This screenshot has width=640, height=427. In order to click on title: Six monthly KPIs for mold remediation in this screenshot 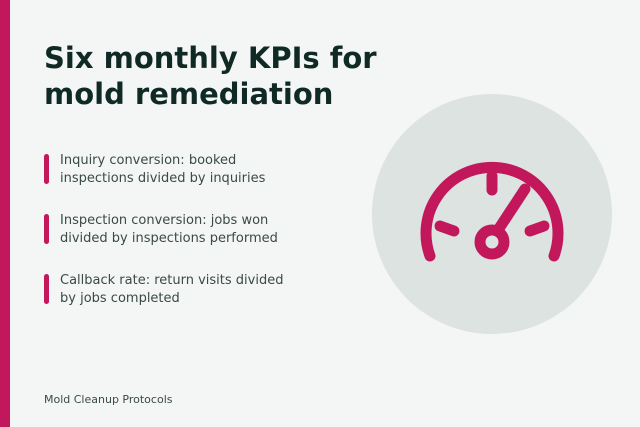, I will do `click(210, 76)`.